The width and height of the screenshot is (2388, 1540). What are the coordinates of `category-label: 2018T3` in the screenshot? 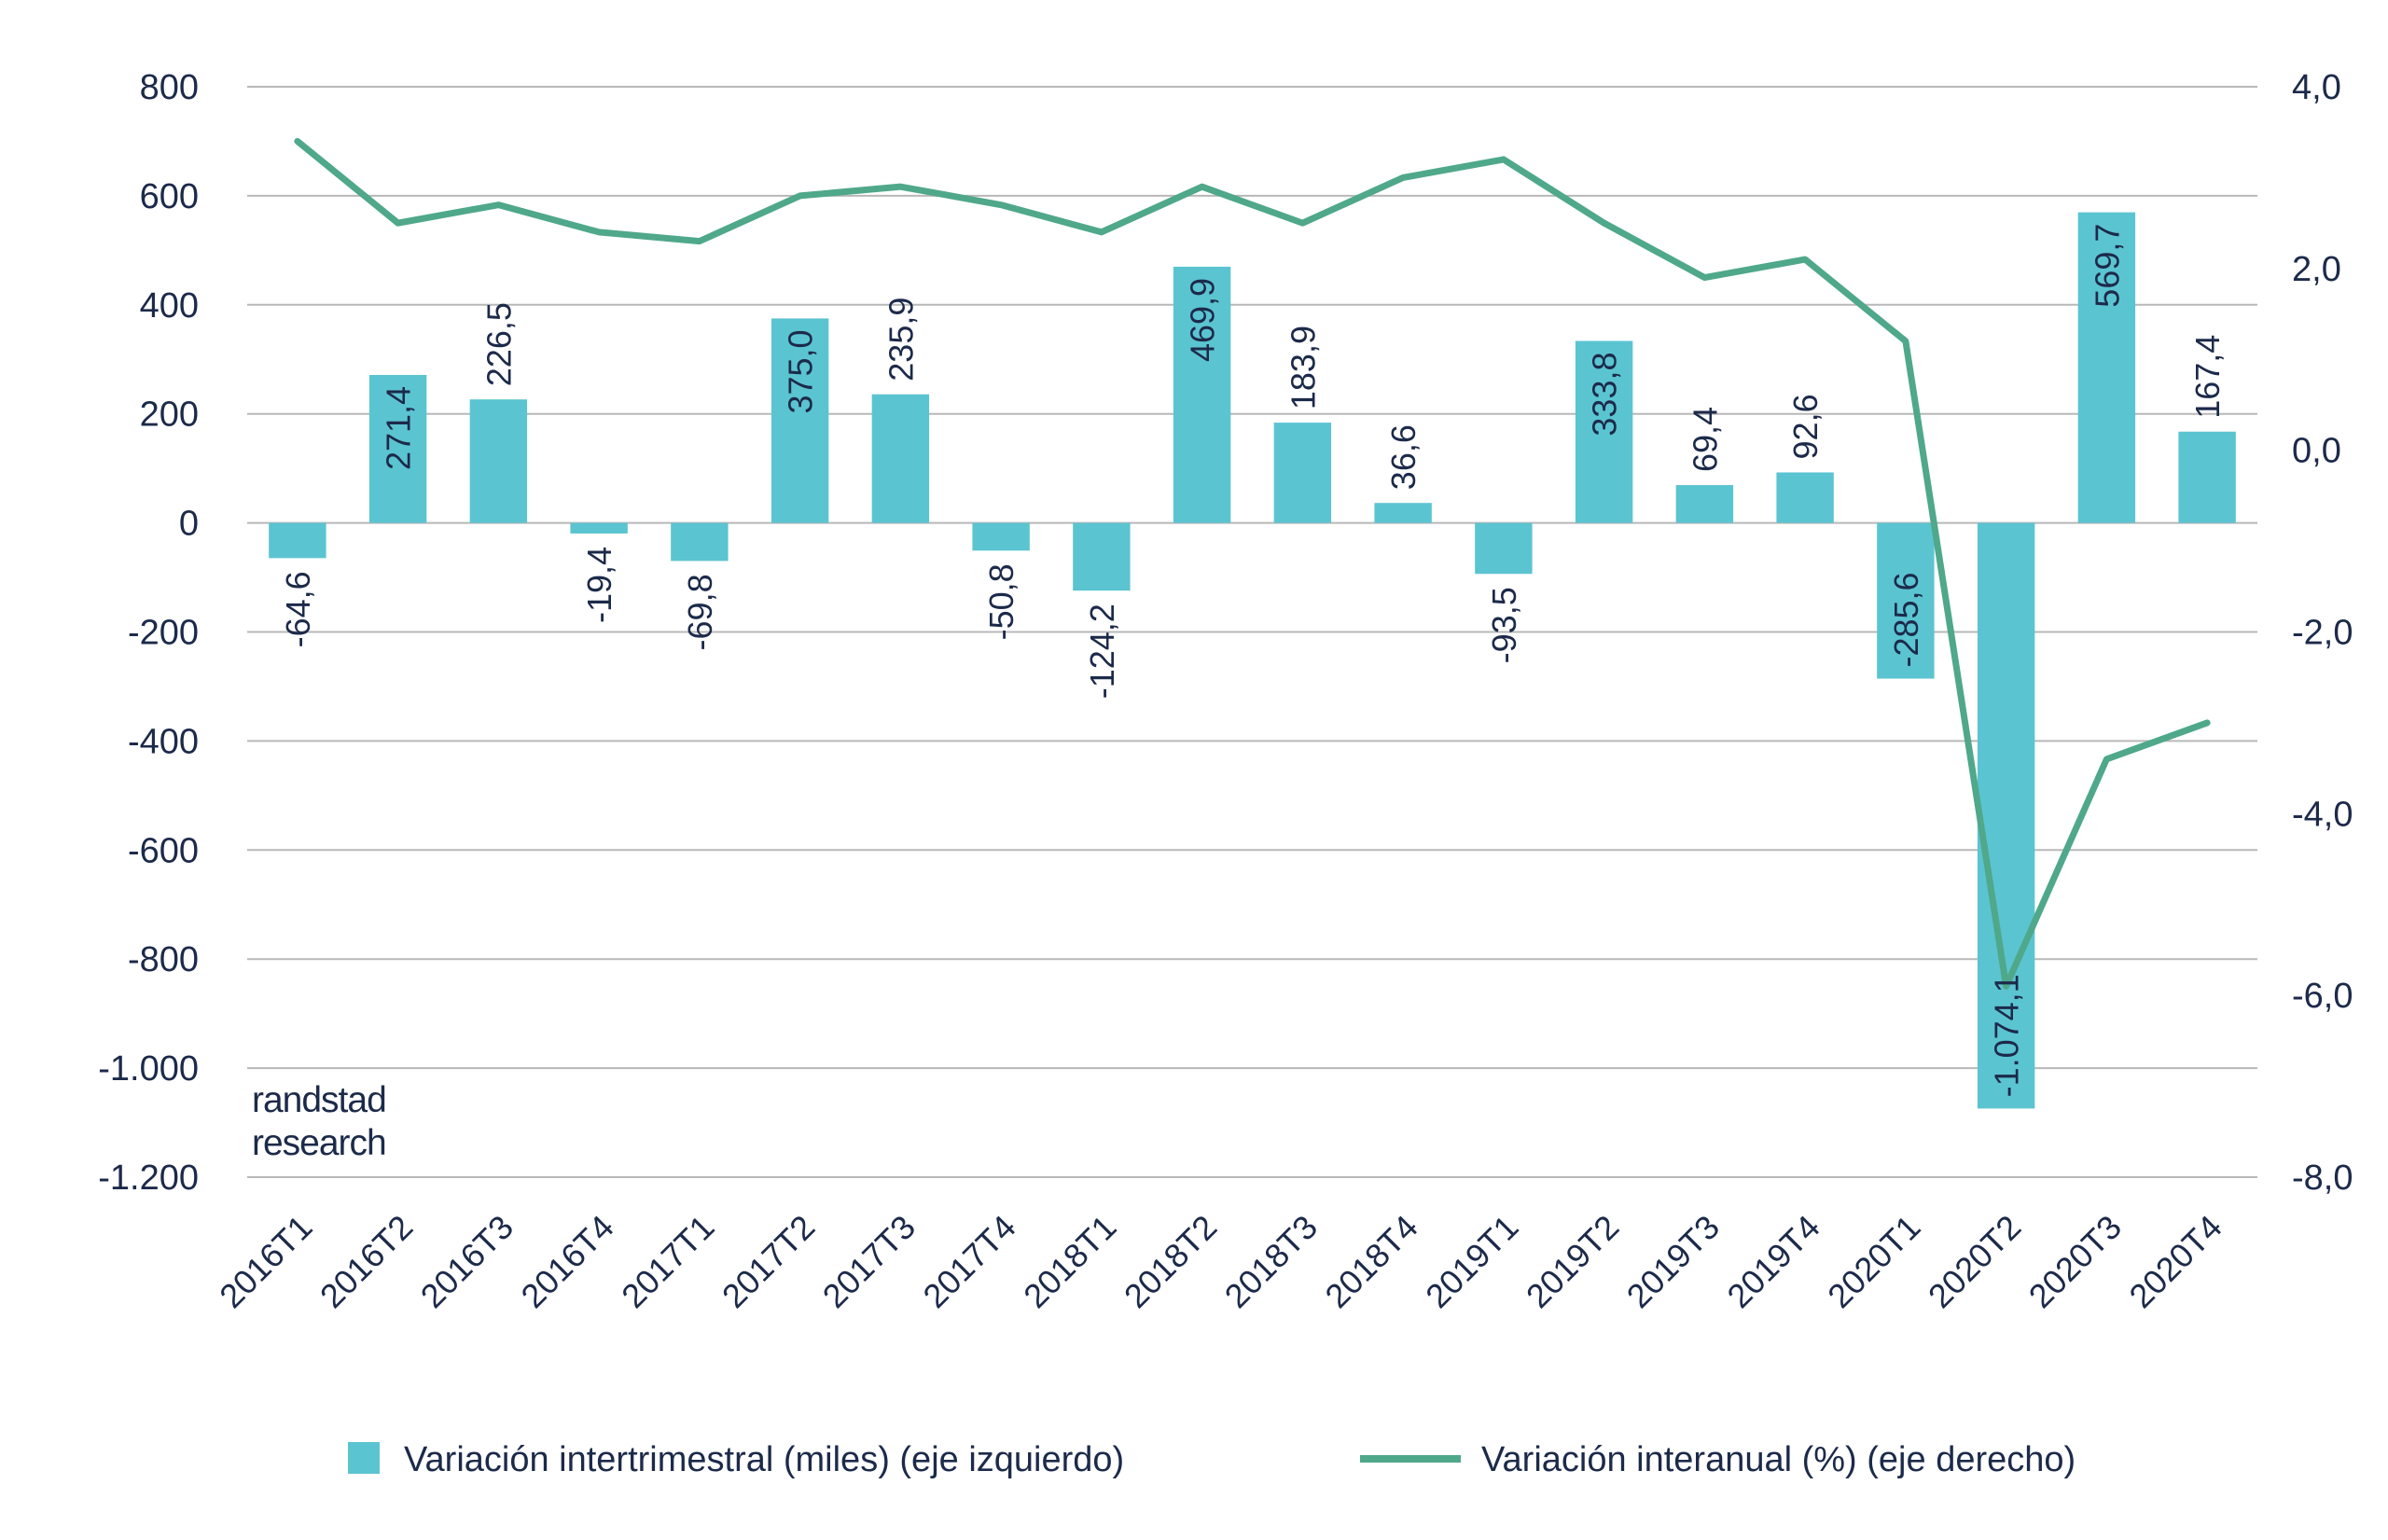 It's located at (1271, 1262).